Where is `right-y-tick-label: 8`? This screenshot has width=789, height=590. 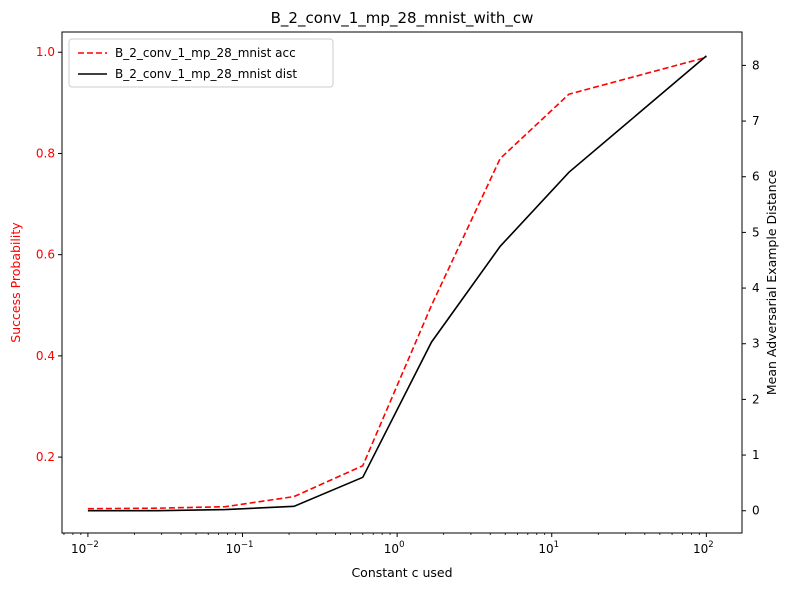 right-y-tick-label: 8 is located at coordinates (756, 65).